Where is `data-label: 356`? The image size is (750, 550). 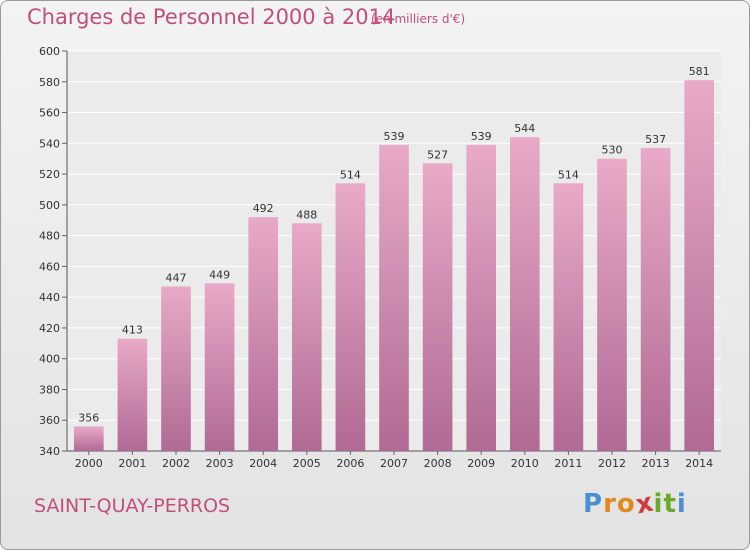 data-label: 356 is located at coordinates (88, 417).